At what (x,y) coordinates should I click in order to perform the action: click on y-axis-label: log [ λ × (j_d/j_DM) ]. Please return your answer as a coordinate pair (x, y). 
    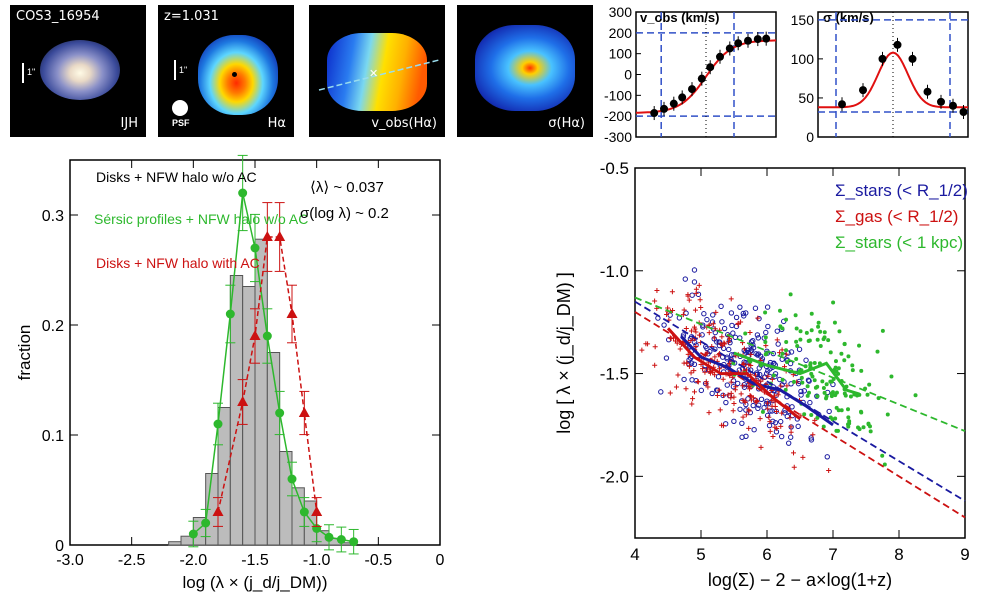
    Looking at the image, I should click on (564, 353).